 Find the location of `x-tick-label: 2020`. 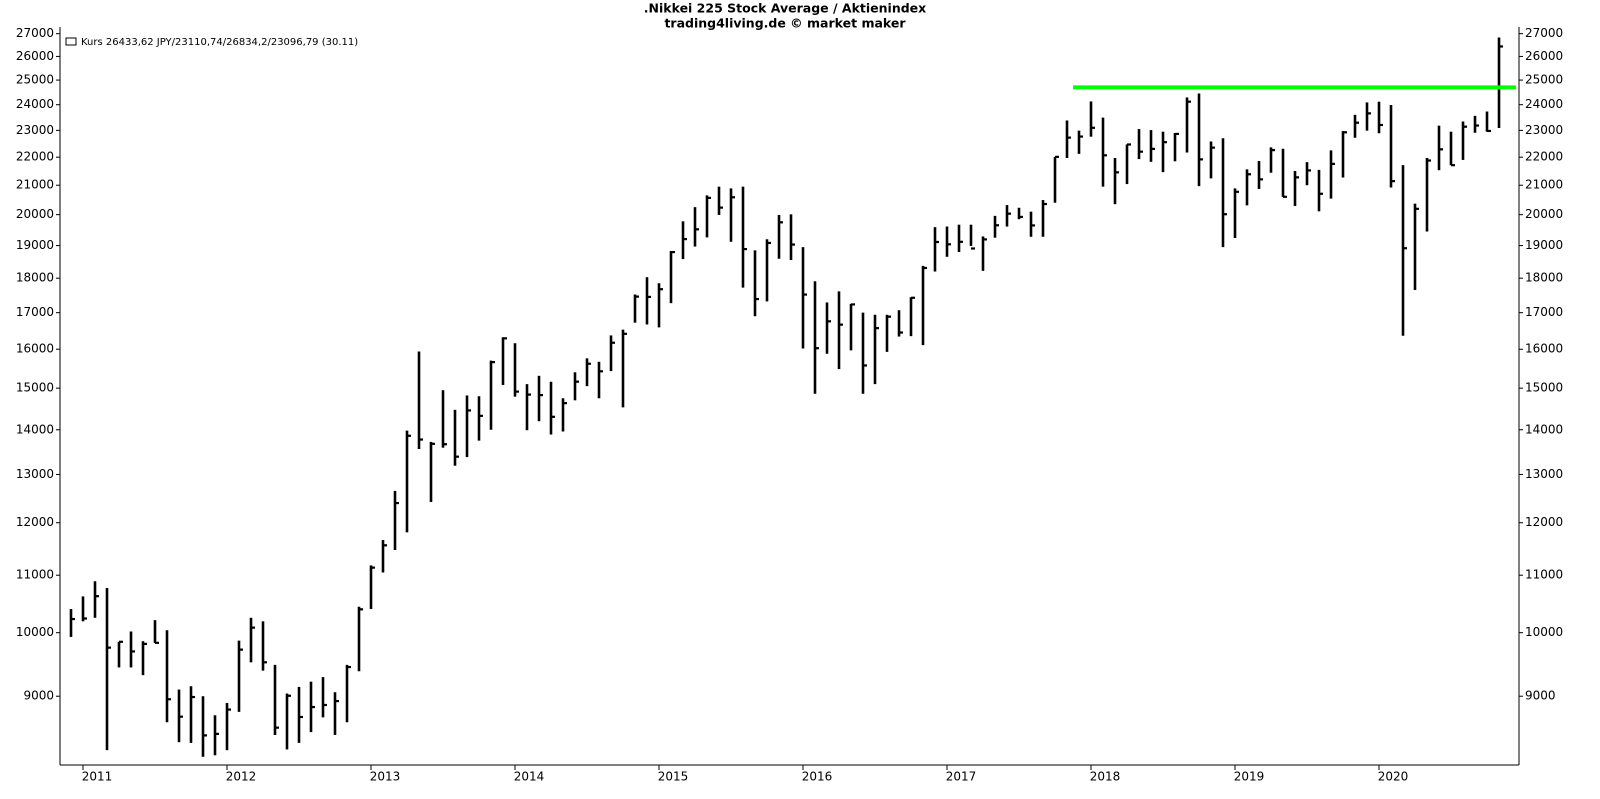

x-tick-label: 2020 is located at coordinates (1393, 777).